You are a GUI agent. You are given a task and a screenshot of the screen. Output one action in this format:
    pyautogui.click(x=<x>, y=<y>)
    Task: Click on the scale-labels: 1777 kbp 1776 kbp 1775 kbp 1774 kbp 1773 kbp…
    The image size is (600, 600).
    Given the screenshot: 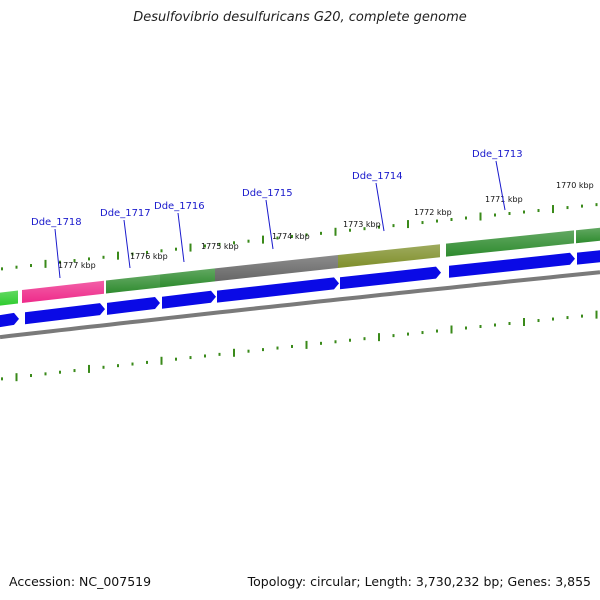 What is the action you would take?
    pyautogui.click(x=326, y=225)
    